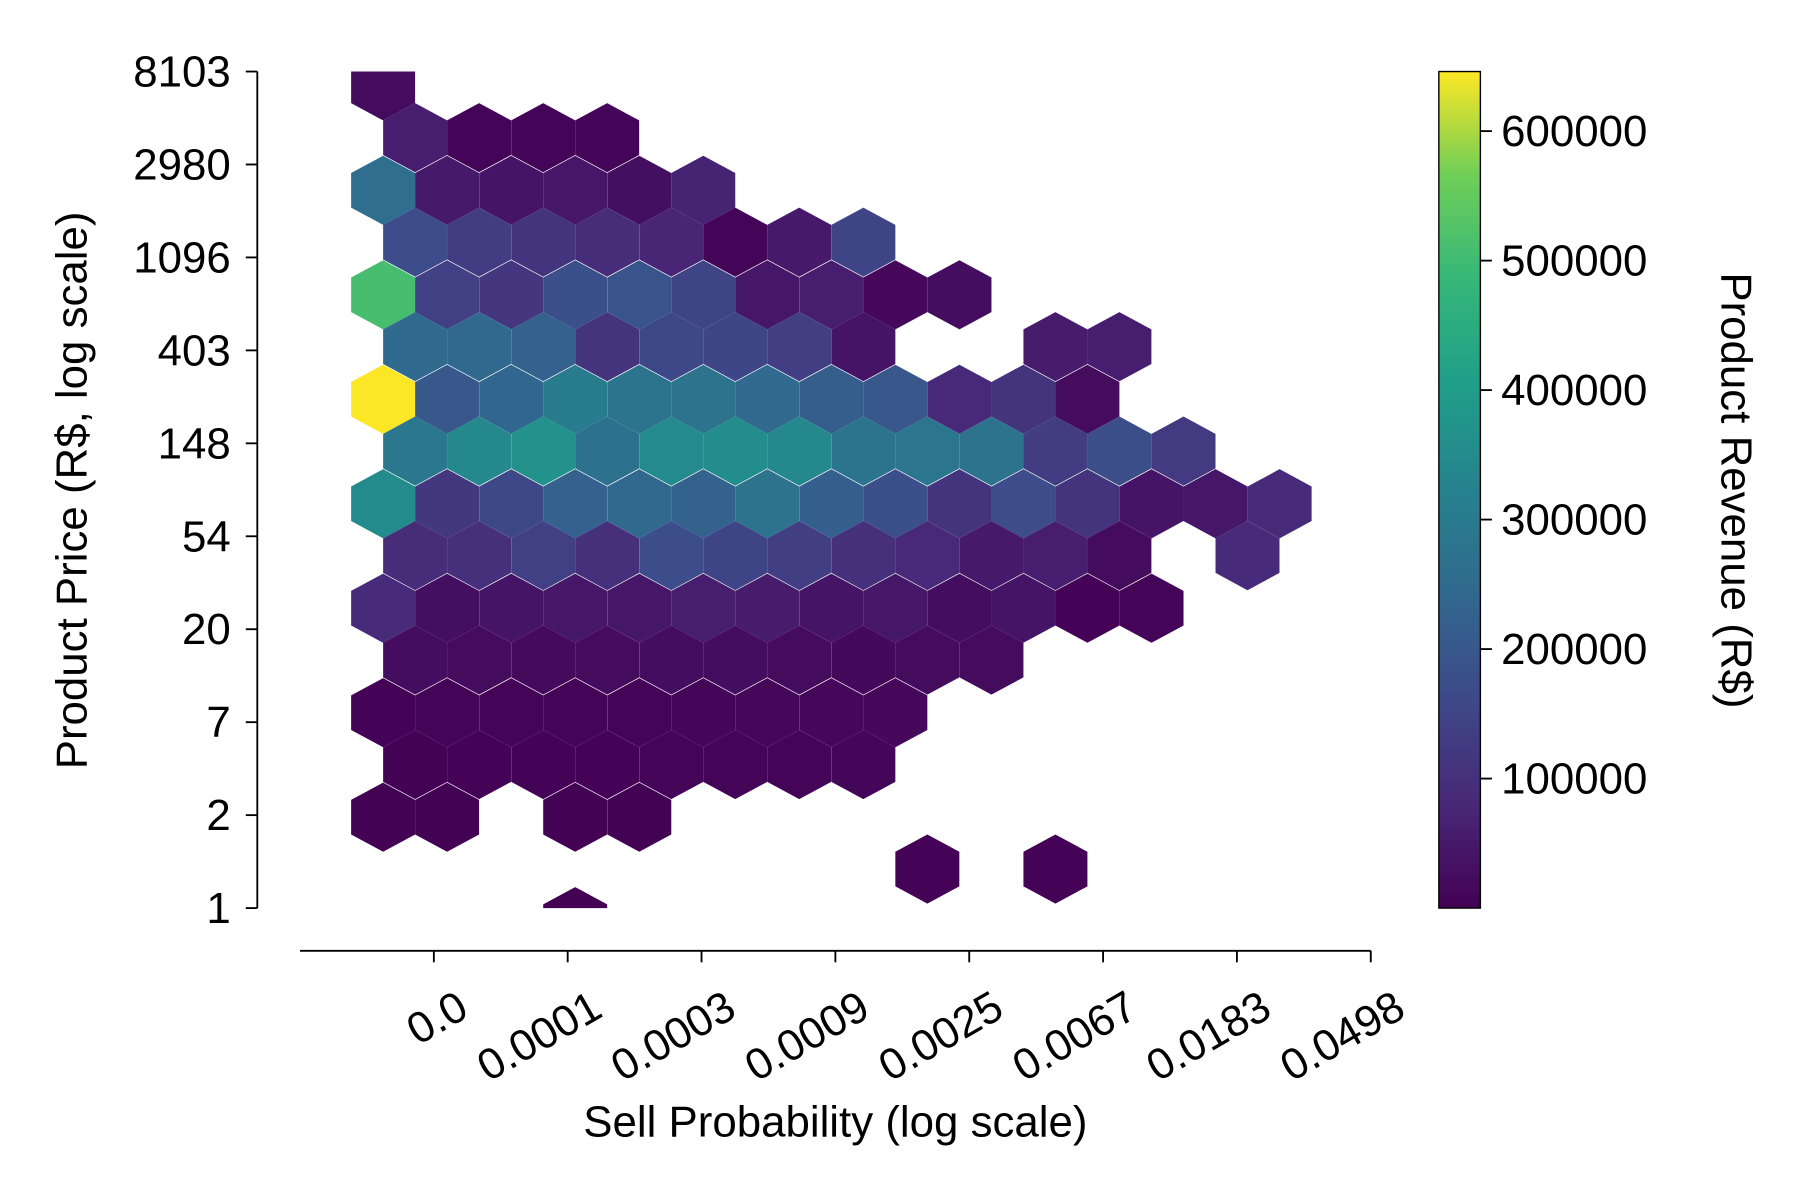 Image resolution: width=1800 pixels, height=1200 pixels. I want to click on y-tick-label: 1, so click(218, 908).